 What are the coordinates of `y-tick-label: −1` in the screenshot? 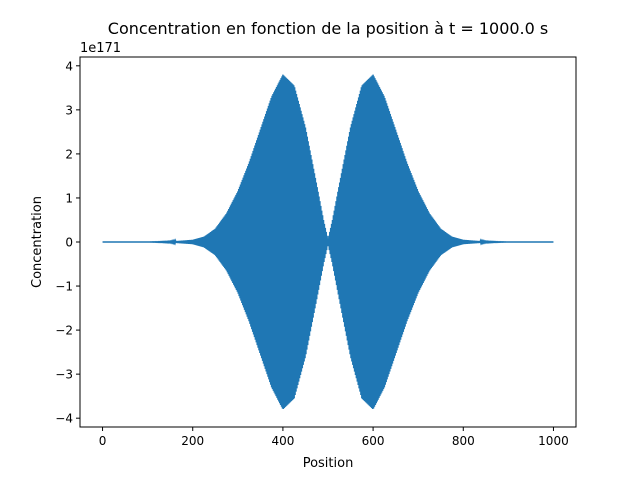 It's located at (64, 287).